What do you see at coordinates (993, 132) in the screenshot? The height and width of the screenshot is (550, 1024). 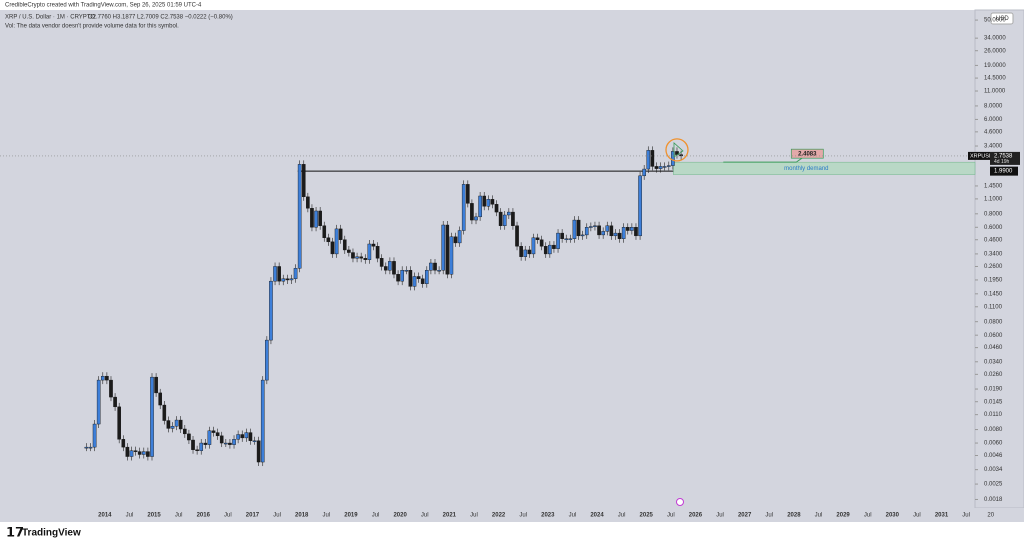 I see `y-tick-label: 4.6000` at bounding box center [993, 132].